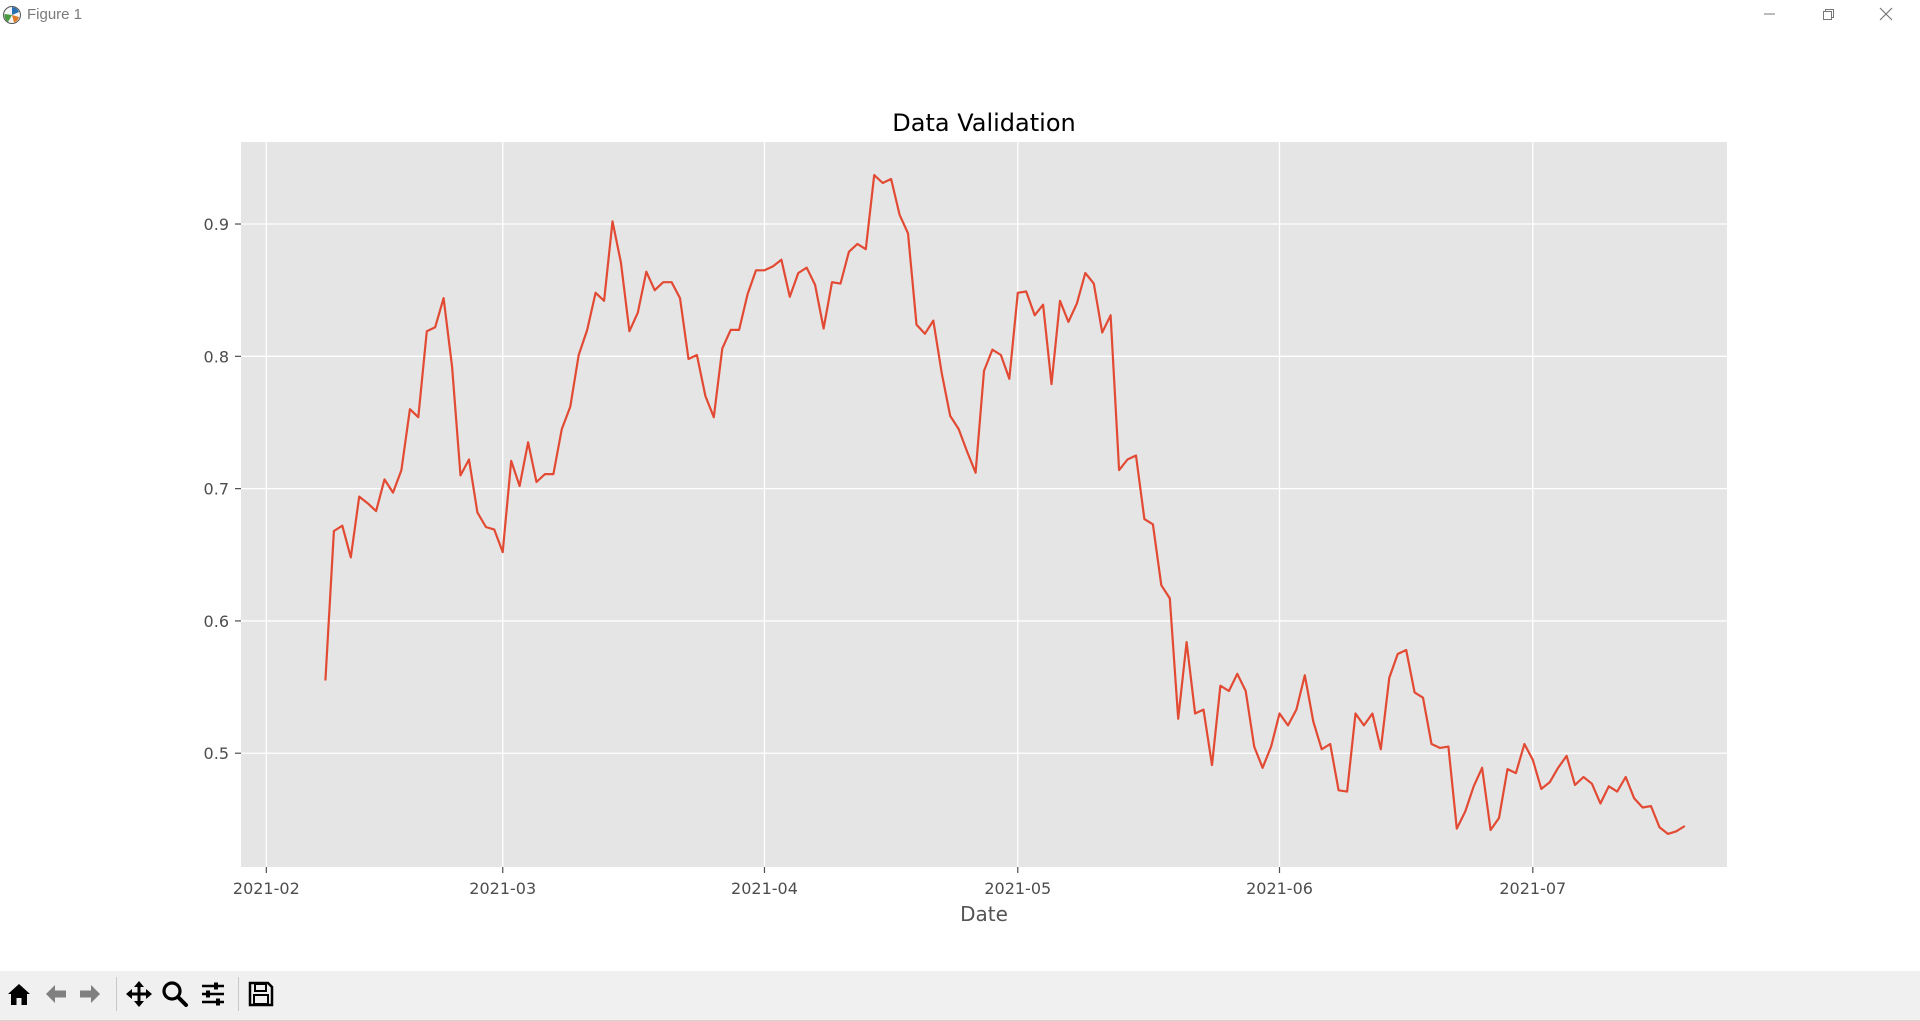 The height and width of the screenshot is (1022, 1920). I want to click on x-tick-label: 2021-04, so click(764, 888).